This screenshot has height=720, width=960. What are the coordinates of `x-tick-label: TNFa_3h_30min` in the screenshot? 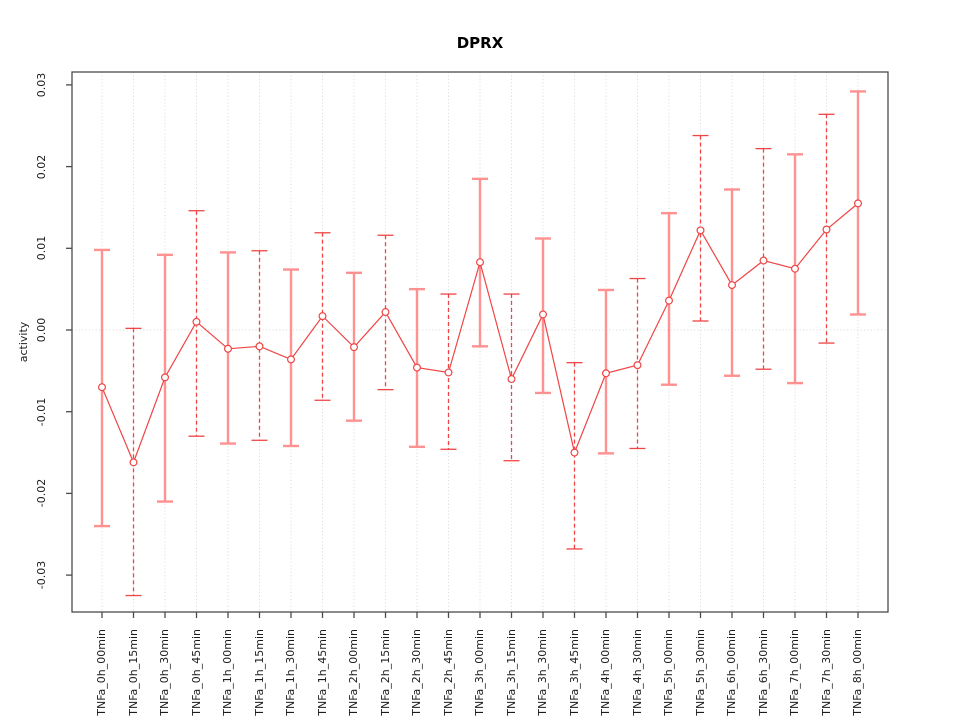 It's located at (542, 672).